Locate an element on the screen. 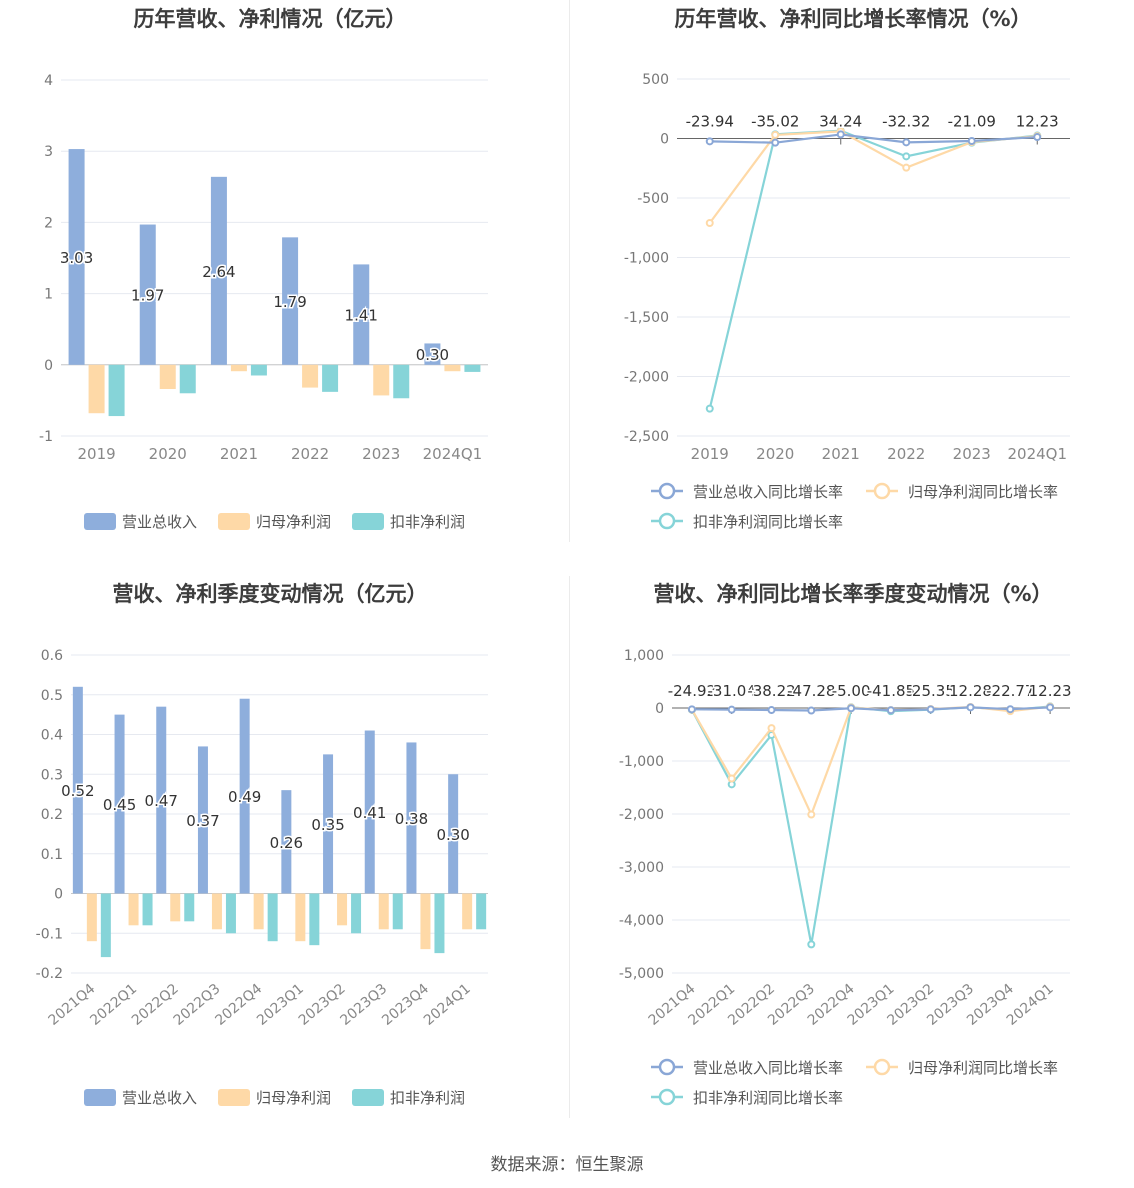 Image resolution: width=1134 pixels, height=1188 pixels. chart-title: 历年营收、净利情况（亿元） is located at coordinates (270, 19).